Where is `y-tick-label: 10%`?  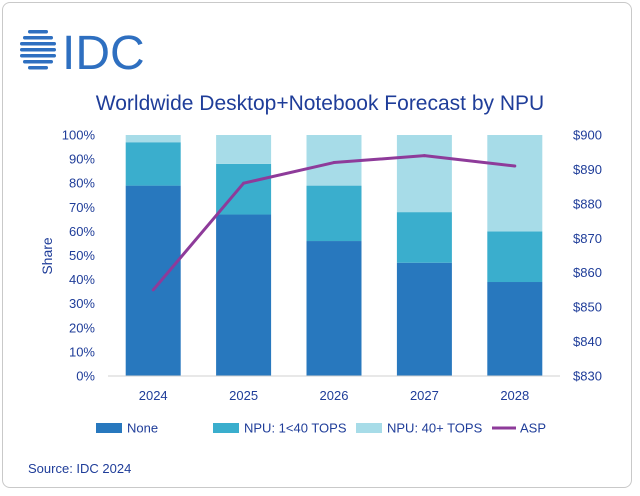
y-tick-label: 10% is located at coordinates (82, 351).